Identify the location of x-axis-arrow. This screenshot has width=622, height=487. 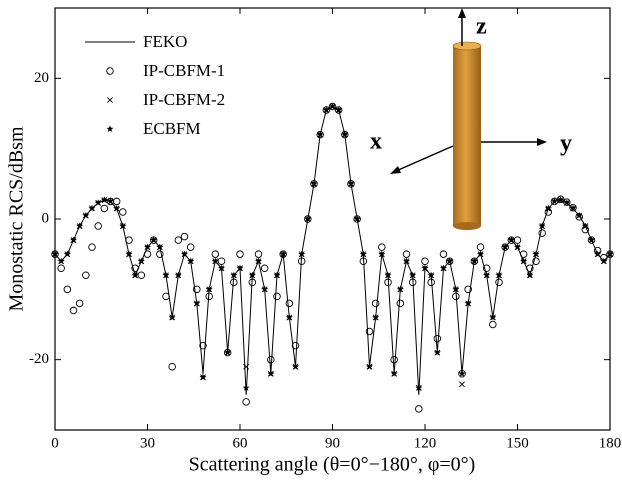
(424, 158).